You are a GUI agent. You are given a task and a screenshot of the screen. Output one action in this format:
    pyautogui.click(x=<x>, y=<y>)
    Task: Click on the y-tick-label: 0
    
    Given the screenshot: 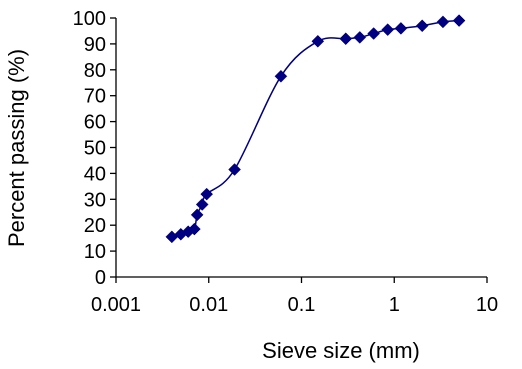 What is the action you would take?
    pyautogui.click(x=100, y=278)
    